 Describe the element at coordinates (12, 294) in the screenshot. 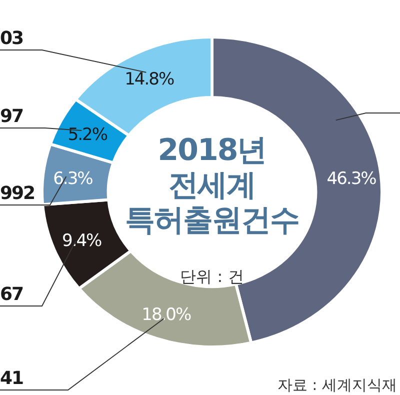

I see `slice-label: 67` at that location.